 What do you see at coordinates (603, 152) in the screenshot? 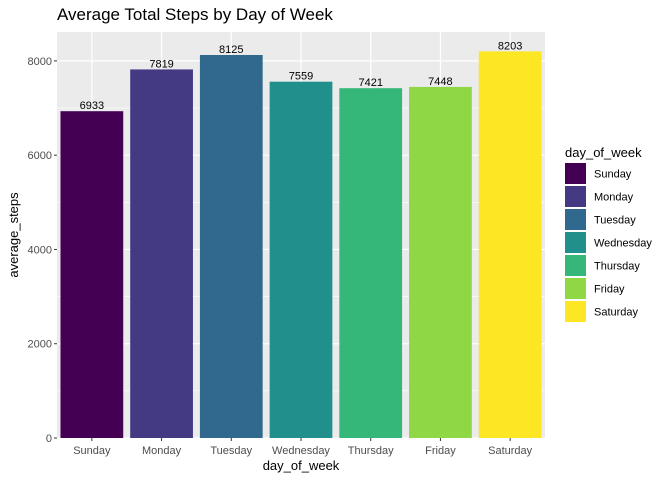
I see `legend-title: day_of_week` at bounding box center [603, 152].